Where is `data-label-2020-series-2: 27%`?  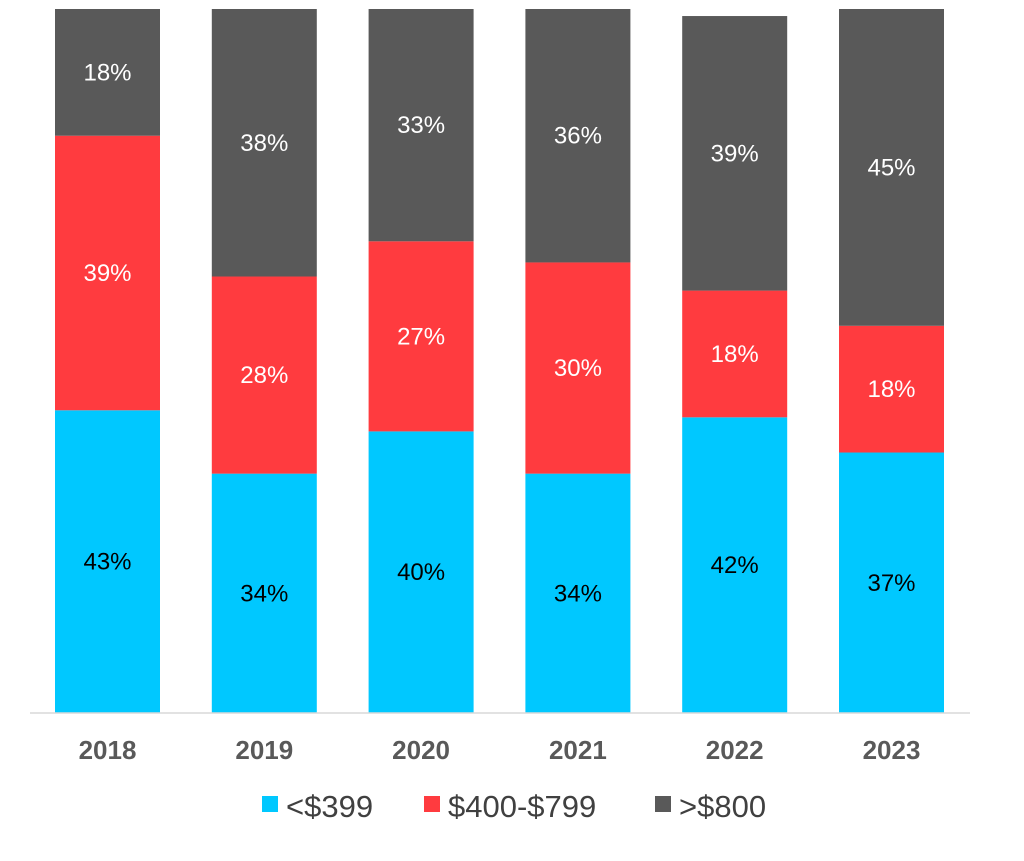
data-label-2020-series-2: 27% is located at coordinates (421, 336).